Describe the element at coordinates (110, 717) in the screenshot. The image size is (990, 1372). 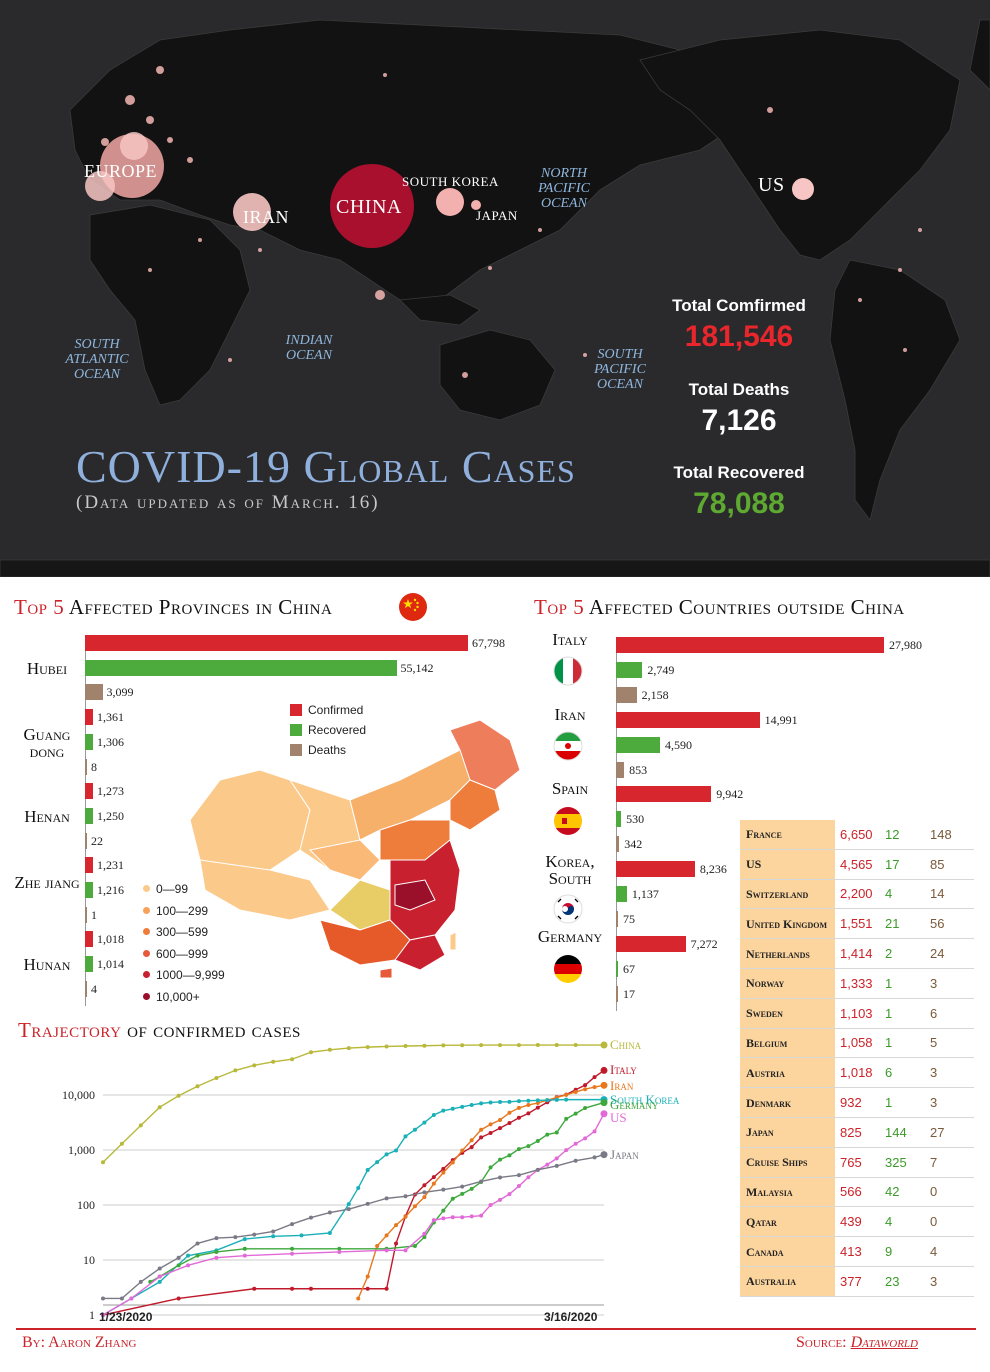
I see `province-bar-value: 1,361` at that location.